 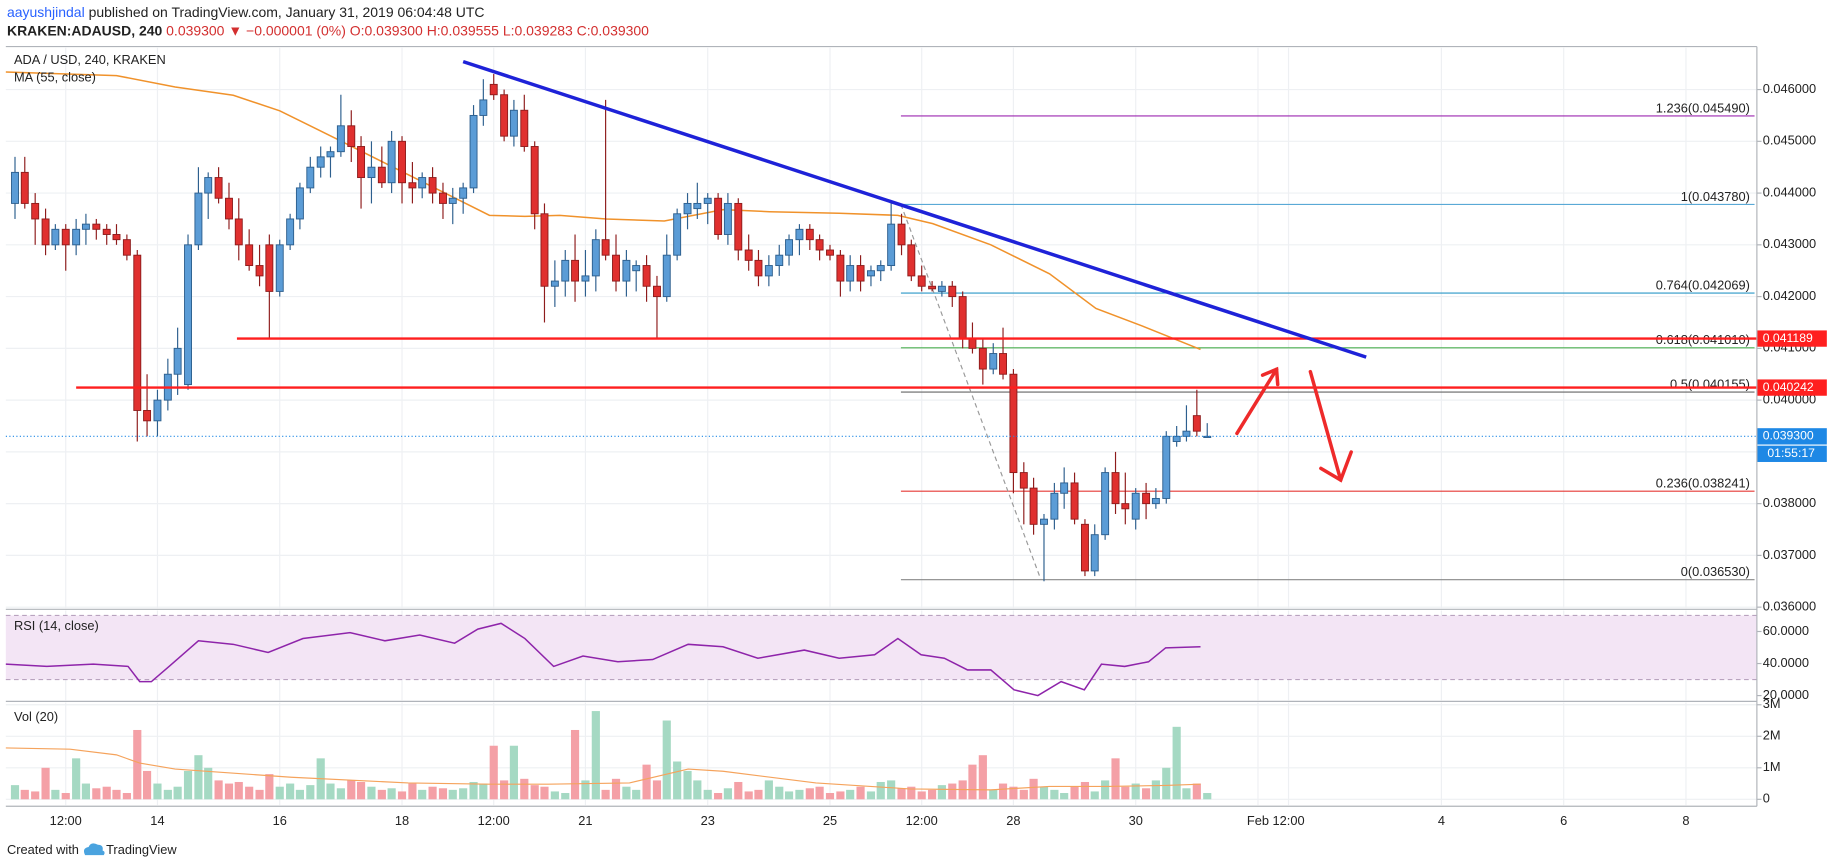 What do you see at coordinates (1703, 483) in the screenshot?
I see `fib-label: 0.236(0.038241)` at bounding box center [1703, 483].